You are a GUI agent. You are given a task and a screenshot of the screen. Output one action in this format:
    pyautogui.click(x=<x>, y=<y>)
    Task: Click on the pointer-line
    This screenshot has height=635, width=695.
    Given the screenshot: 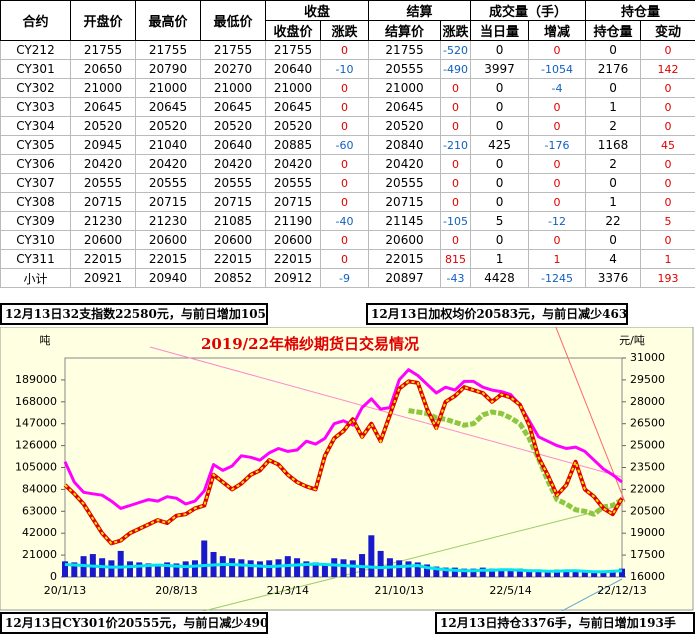 What is the action you would take?
    pyautogui.click(x=386, y=412)
    